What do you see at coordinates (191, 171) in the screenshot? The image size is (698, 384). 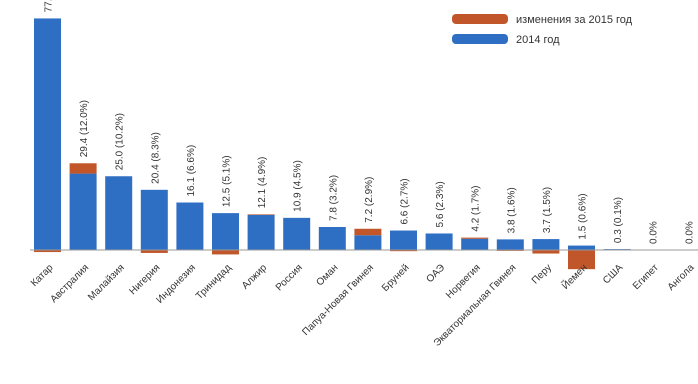 I see `data-label: 16.1 (6.6%)` at bounding box center [191, 171].